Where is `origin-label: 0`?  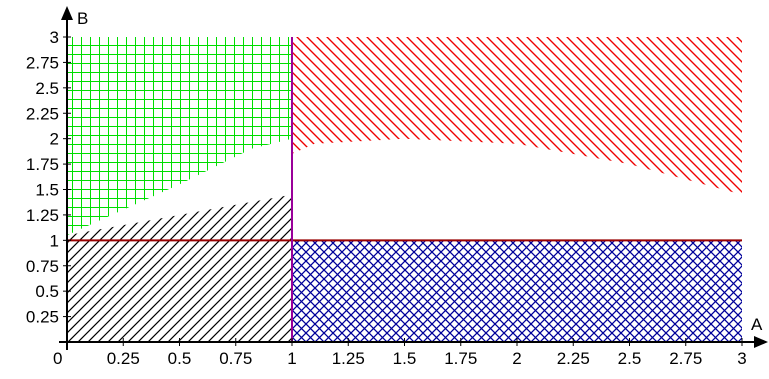
origin-label: 0 is located at coordinates (57, 358).